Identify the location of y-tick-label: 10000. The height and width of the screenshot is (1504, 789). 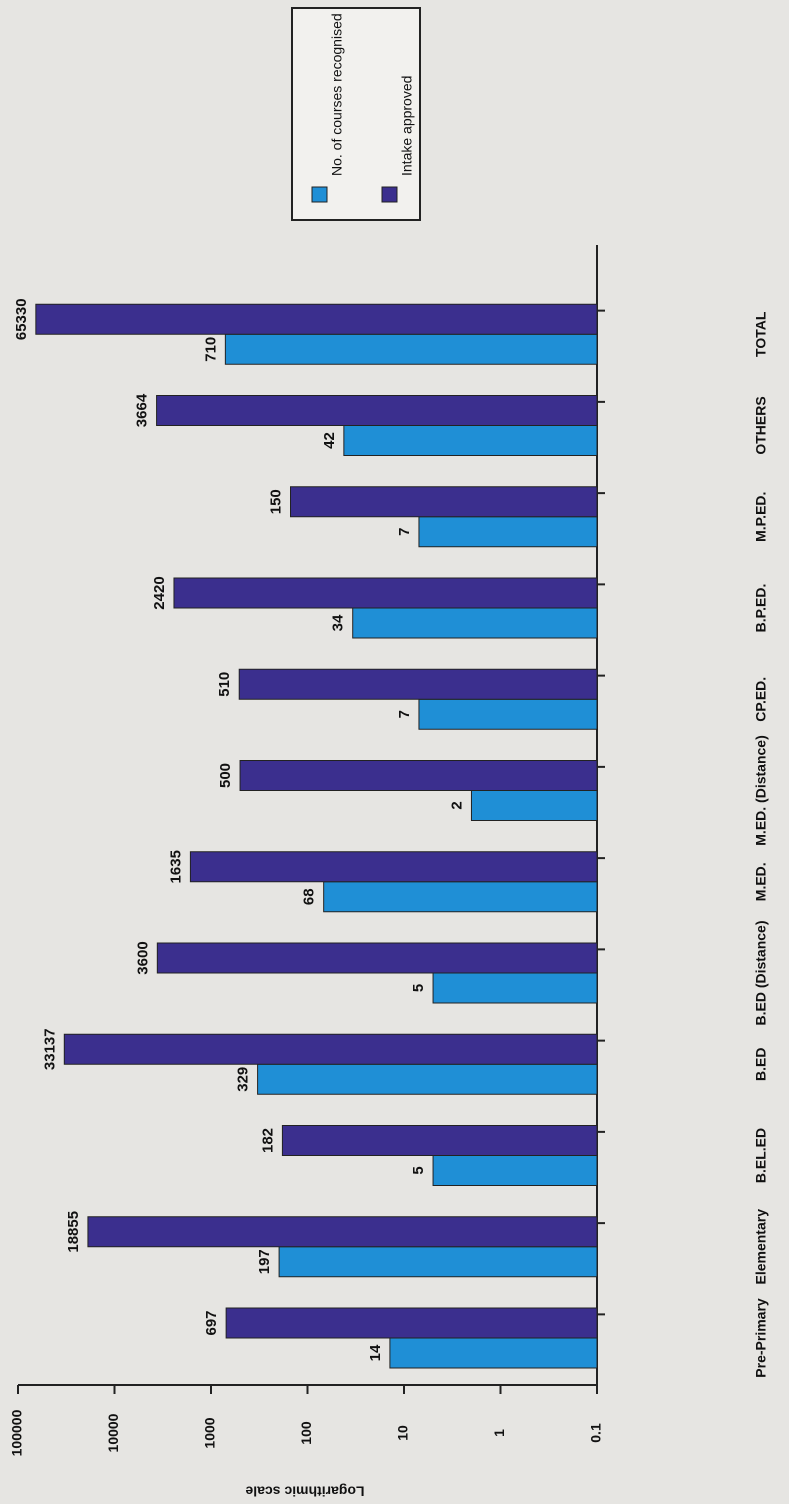
(113, 1432).